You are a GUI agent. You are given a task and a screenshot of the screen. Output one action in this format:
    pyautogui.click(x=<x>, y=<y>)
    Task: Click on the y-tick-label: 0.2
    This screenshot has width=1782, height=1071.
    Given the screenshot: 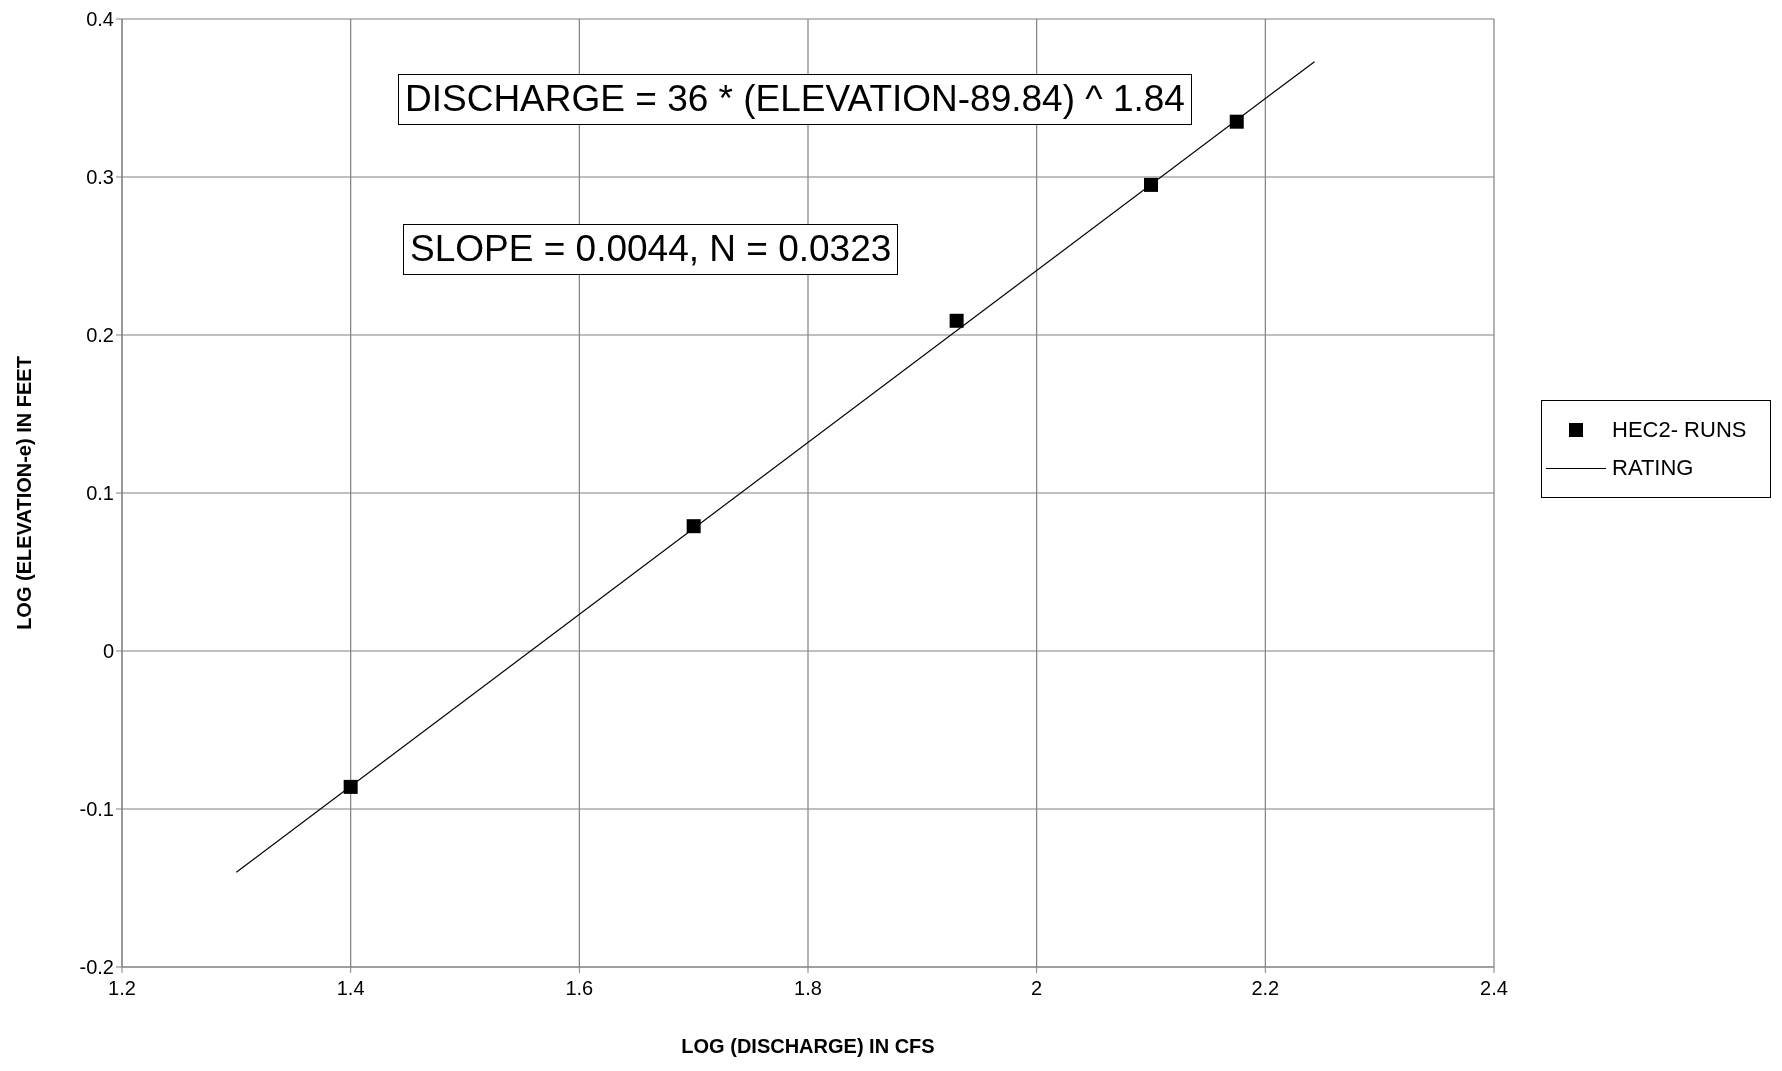 What is the action you would take?
    pyautogui.click(x=100, y=335)
    